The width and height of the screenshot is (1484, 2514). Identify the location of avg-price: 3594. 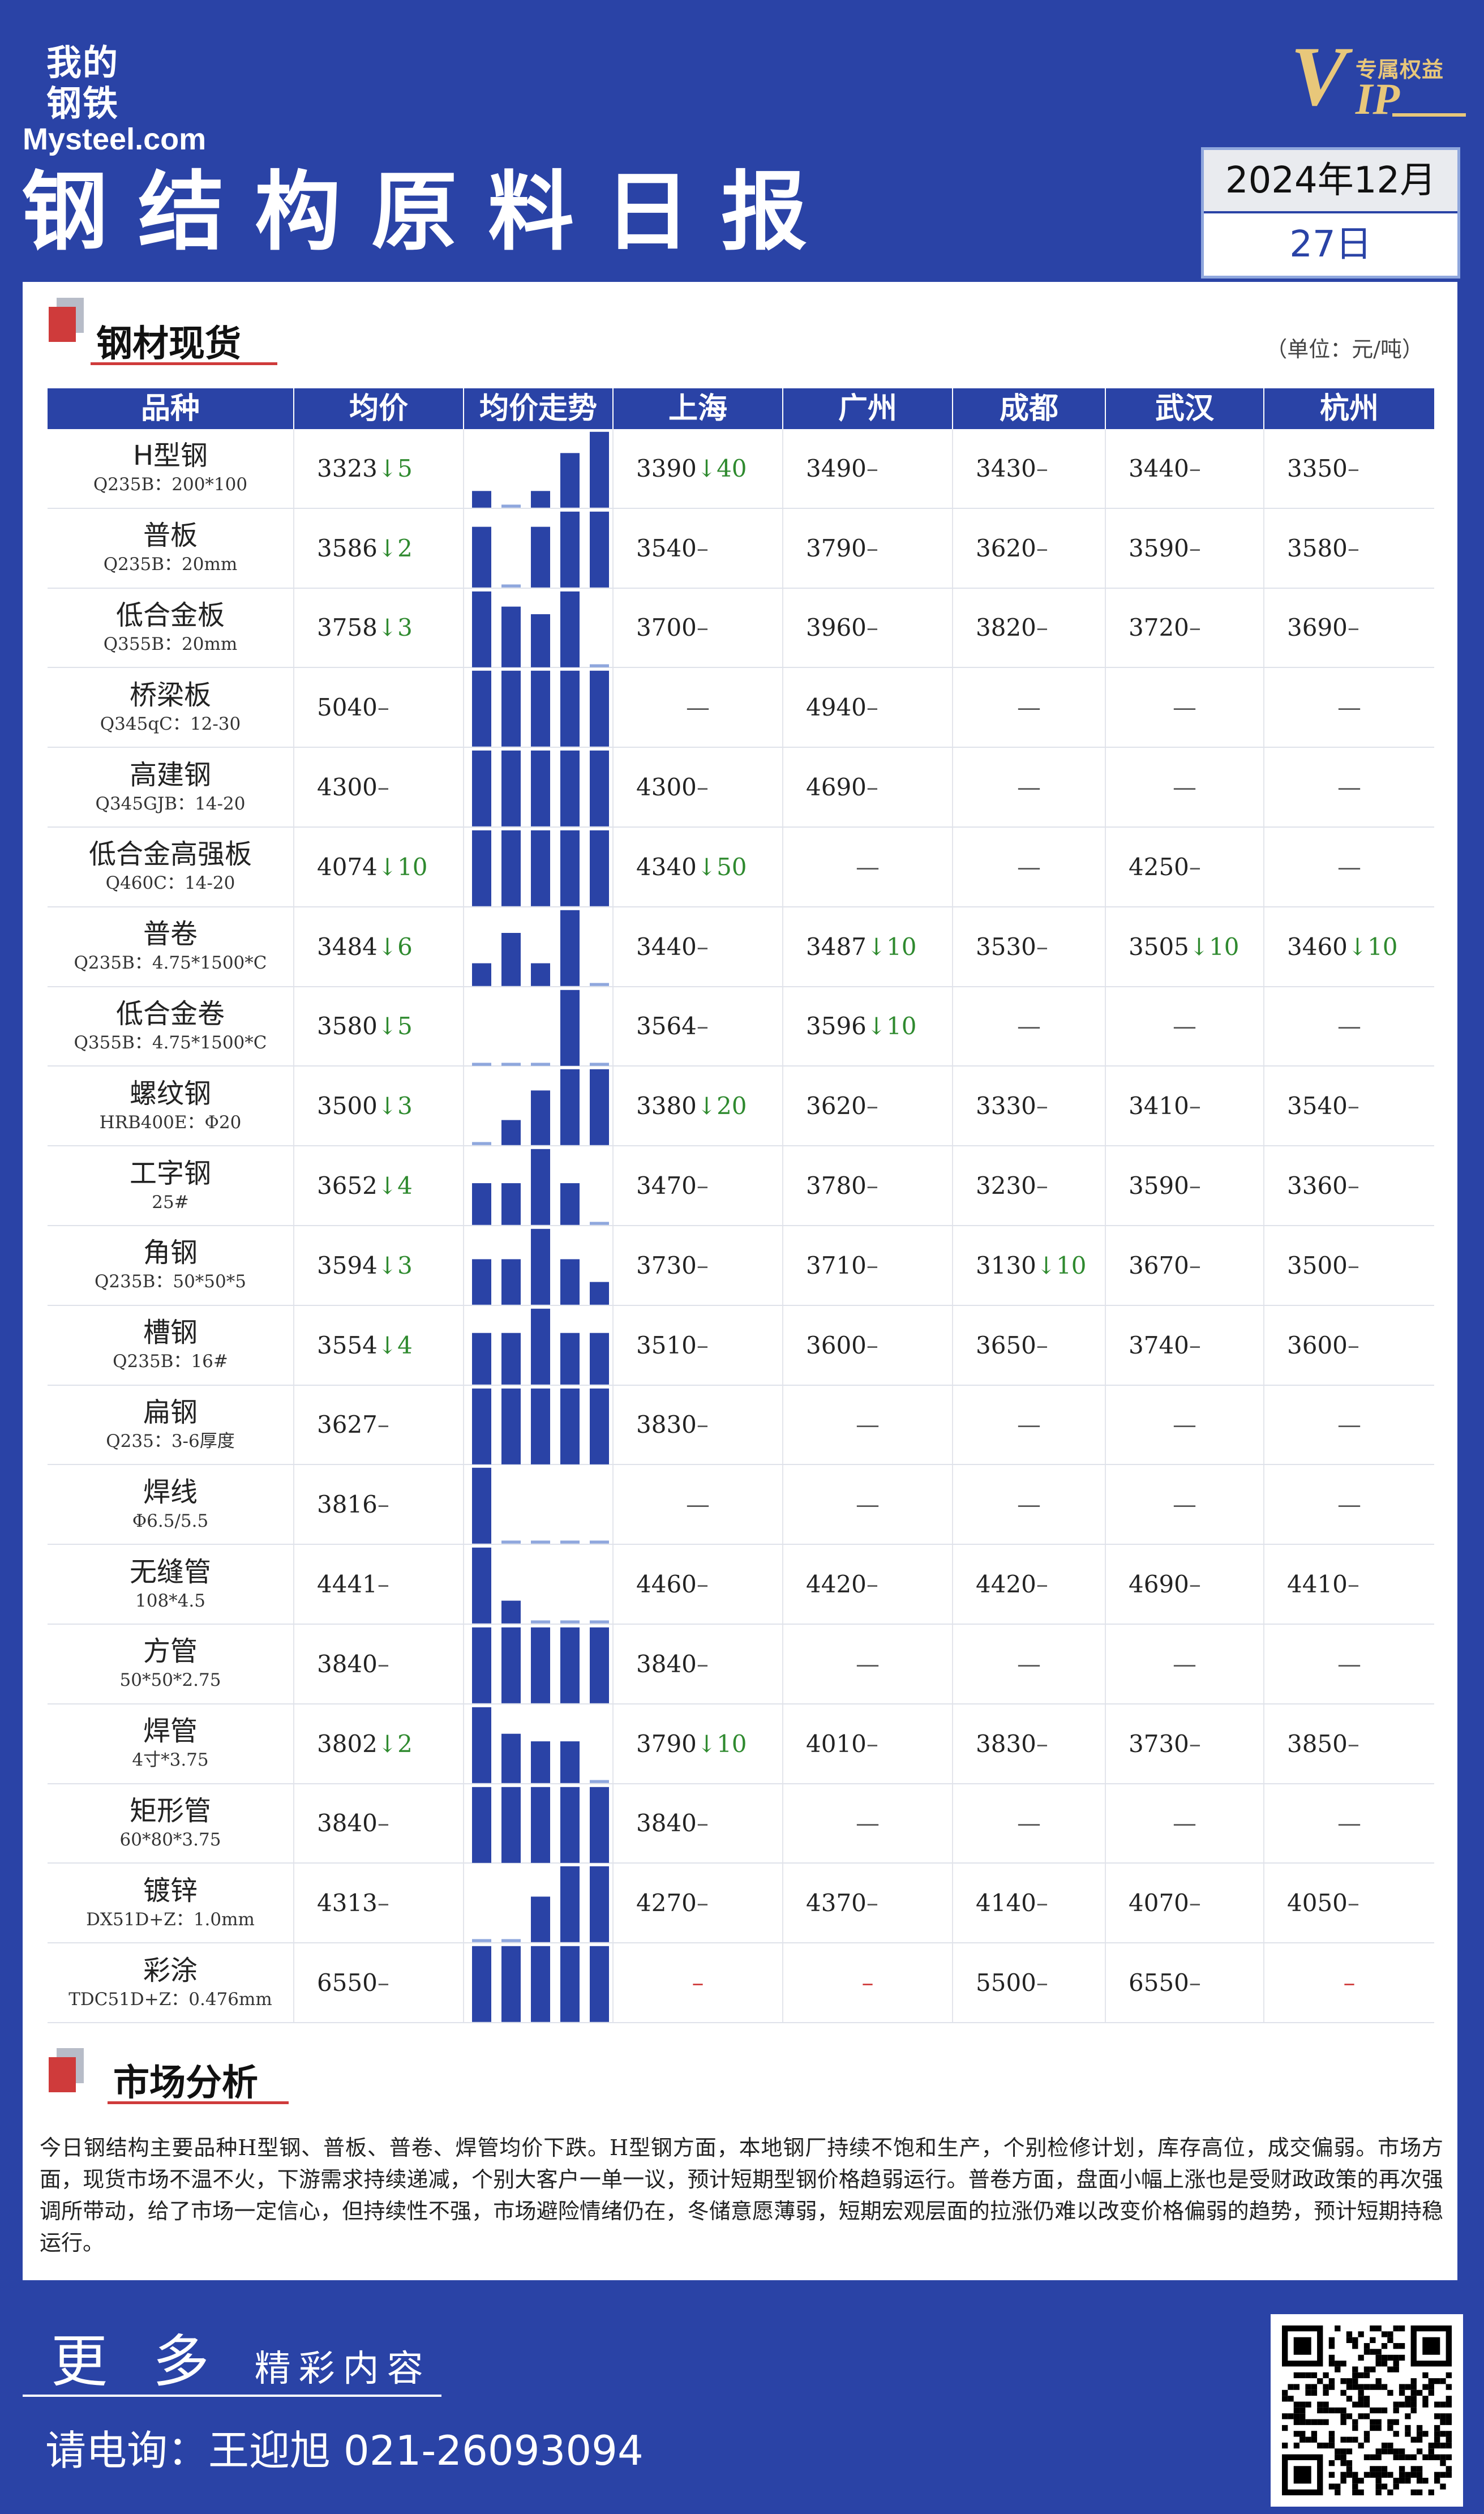
(347, 1265).